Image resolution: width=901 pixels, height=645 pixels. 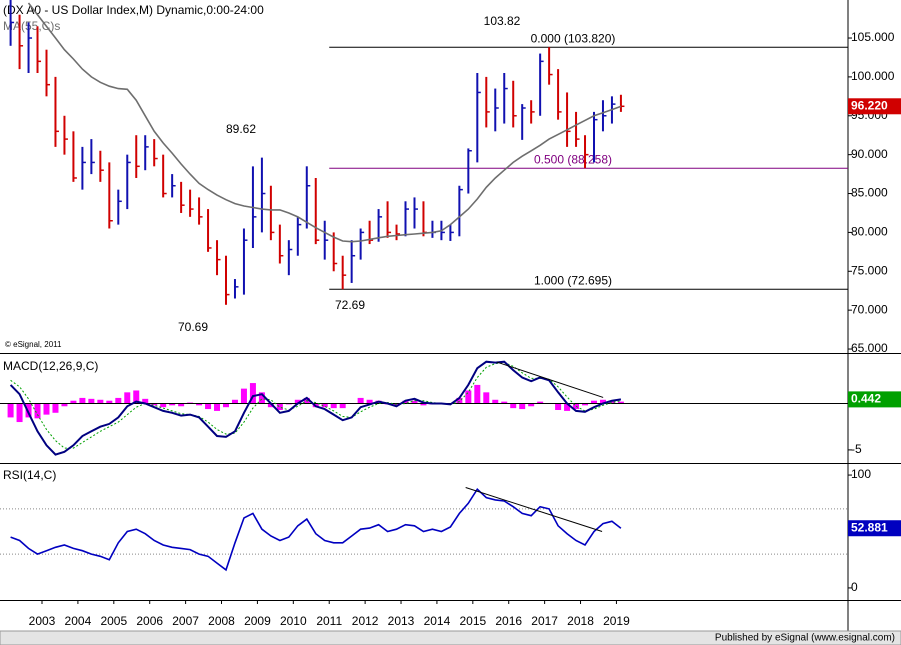 What do you see at coordinates (873, 76) in the screenshot?
I see `y-tick-label: 100.000` at bounding box center [873, 76].